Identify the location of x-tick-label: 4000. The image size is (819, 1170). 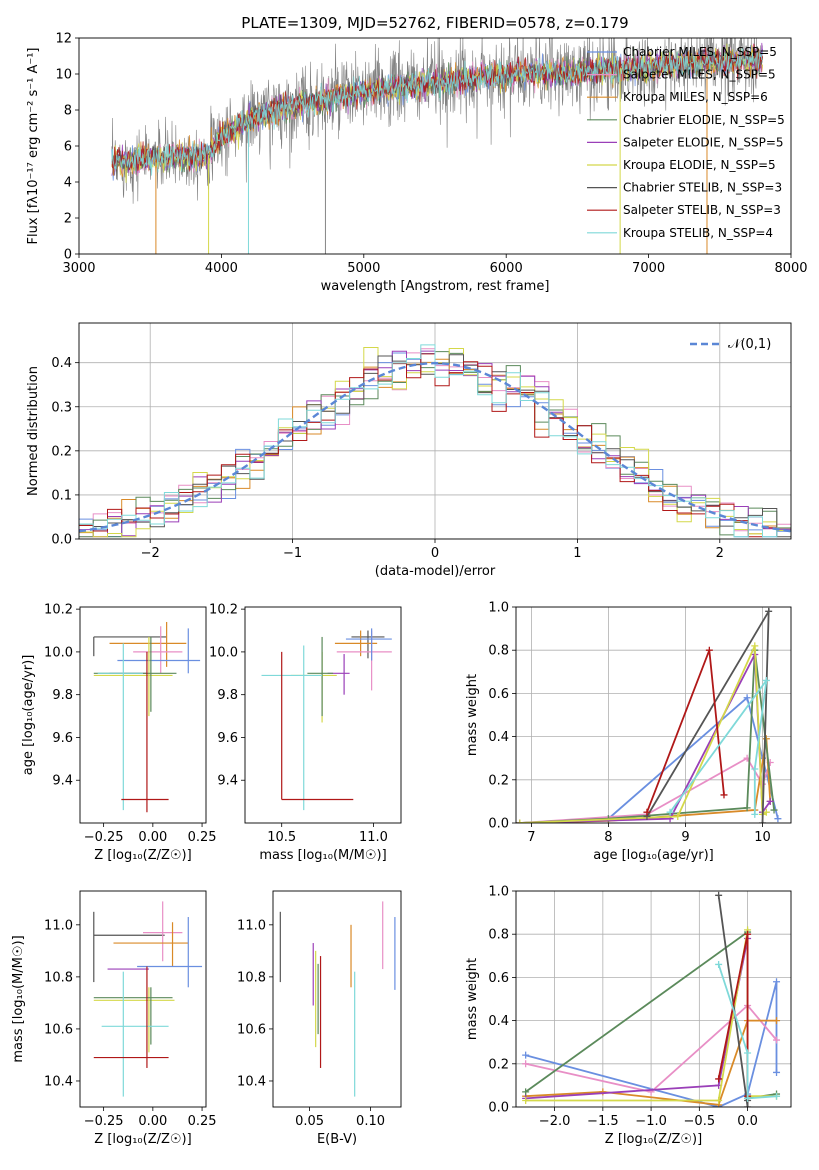
(221, 268).